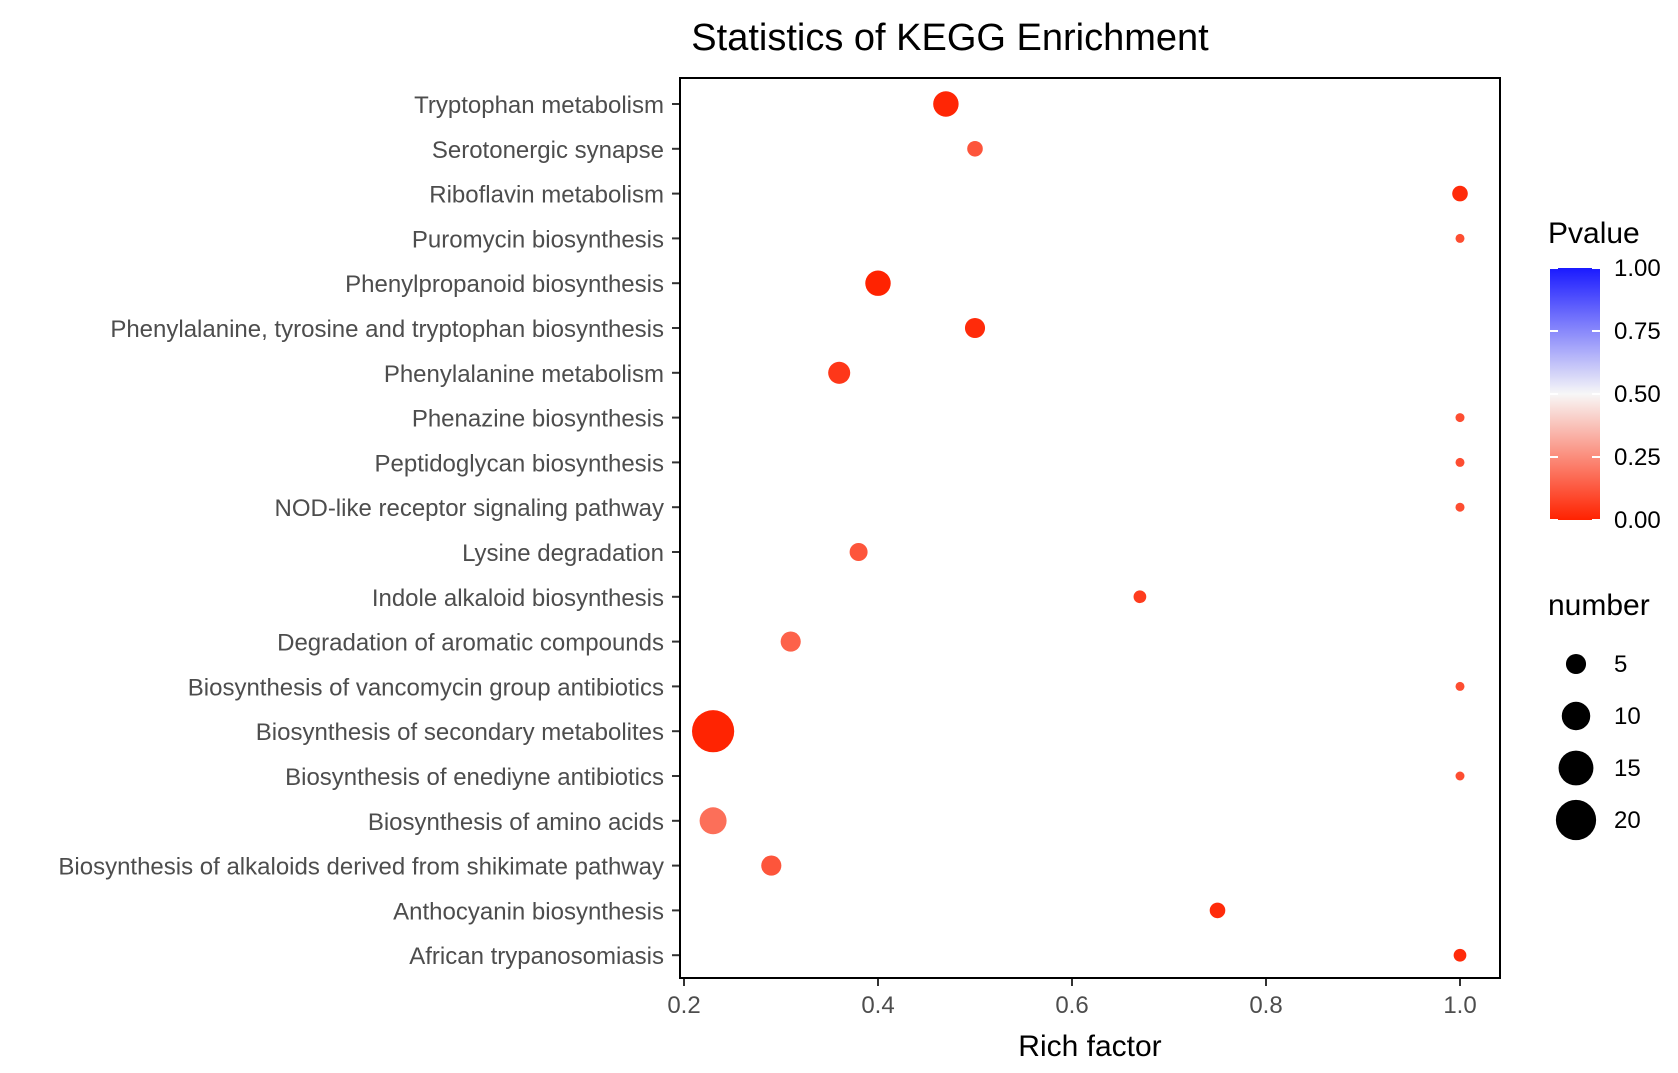 The image size is (1678, 1073). Describe the element at coordinates (528, 911) in the screenshot. I see `y-tick-label: Anthocyanin biosynthesis` at that location.